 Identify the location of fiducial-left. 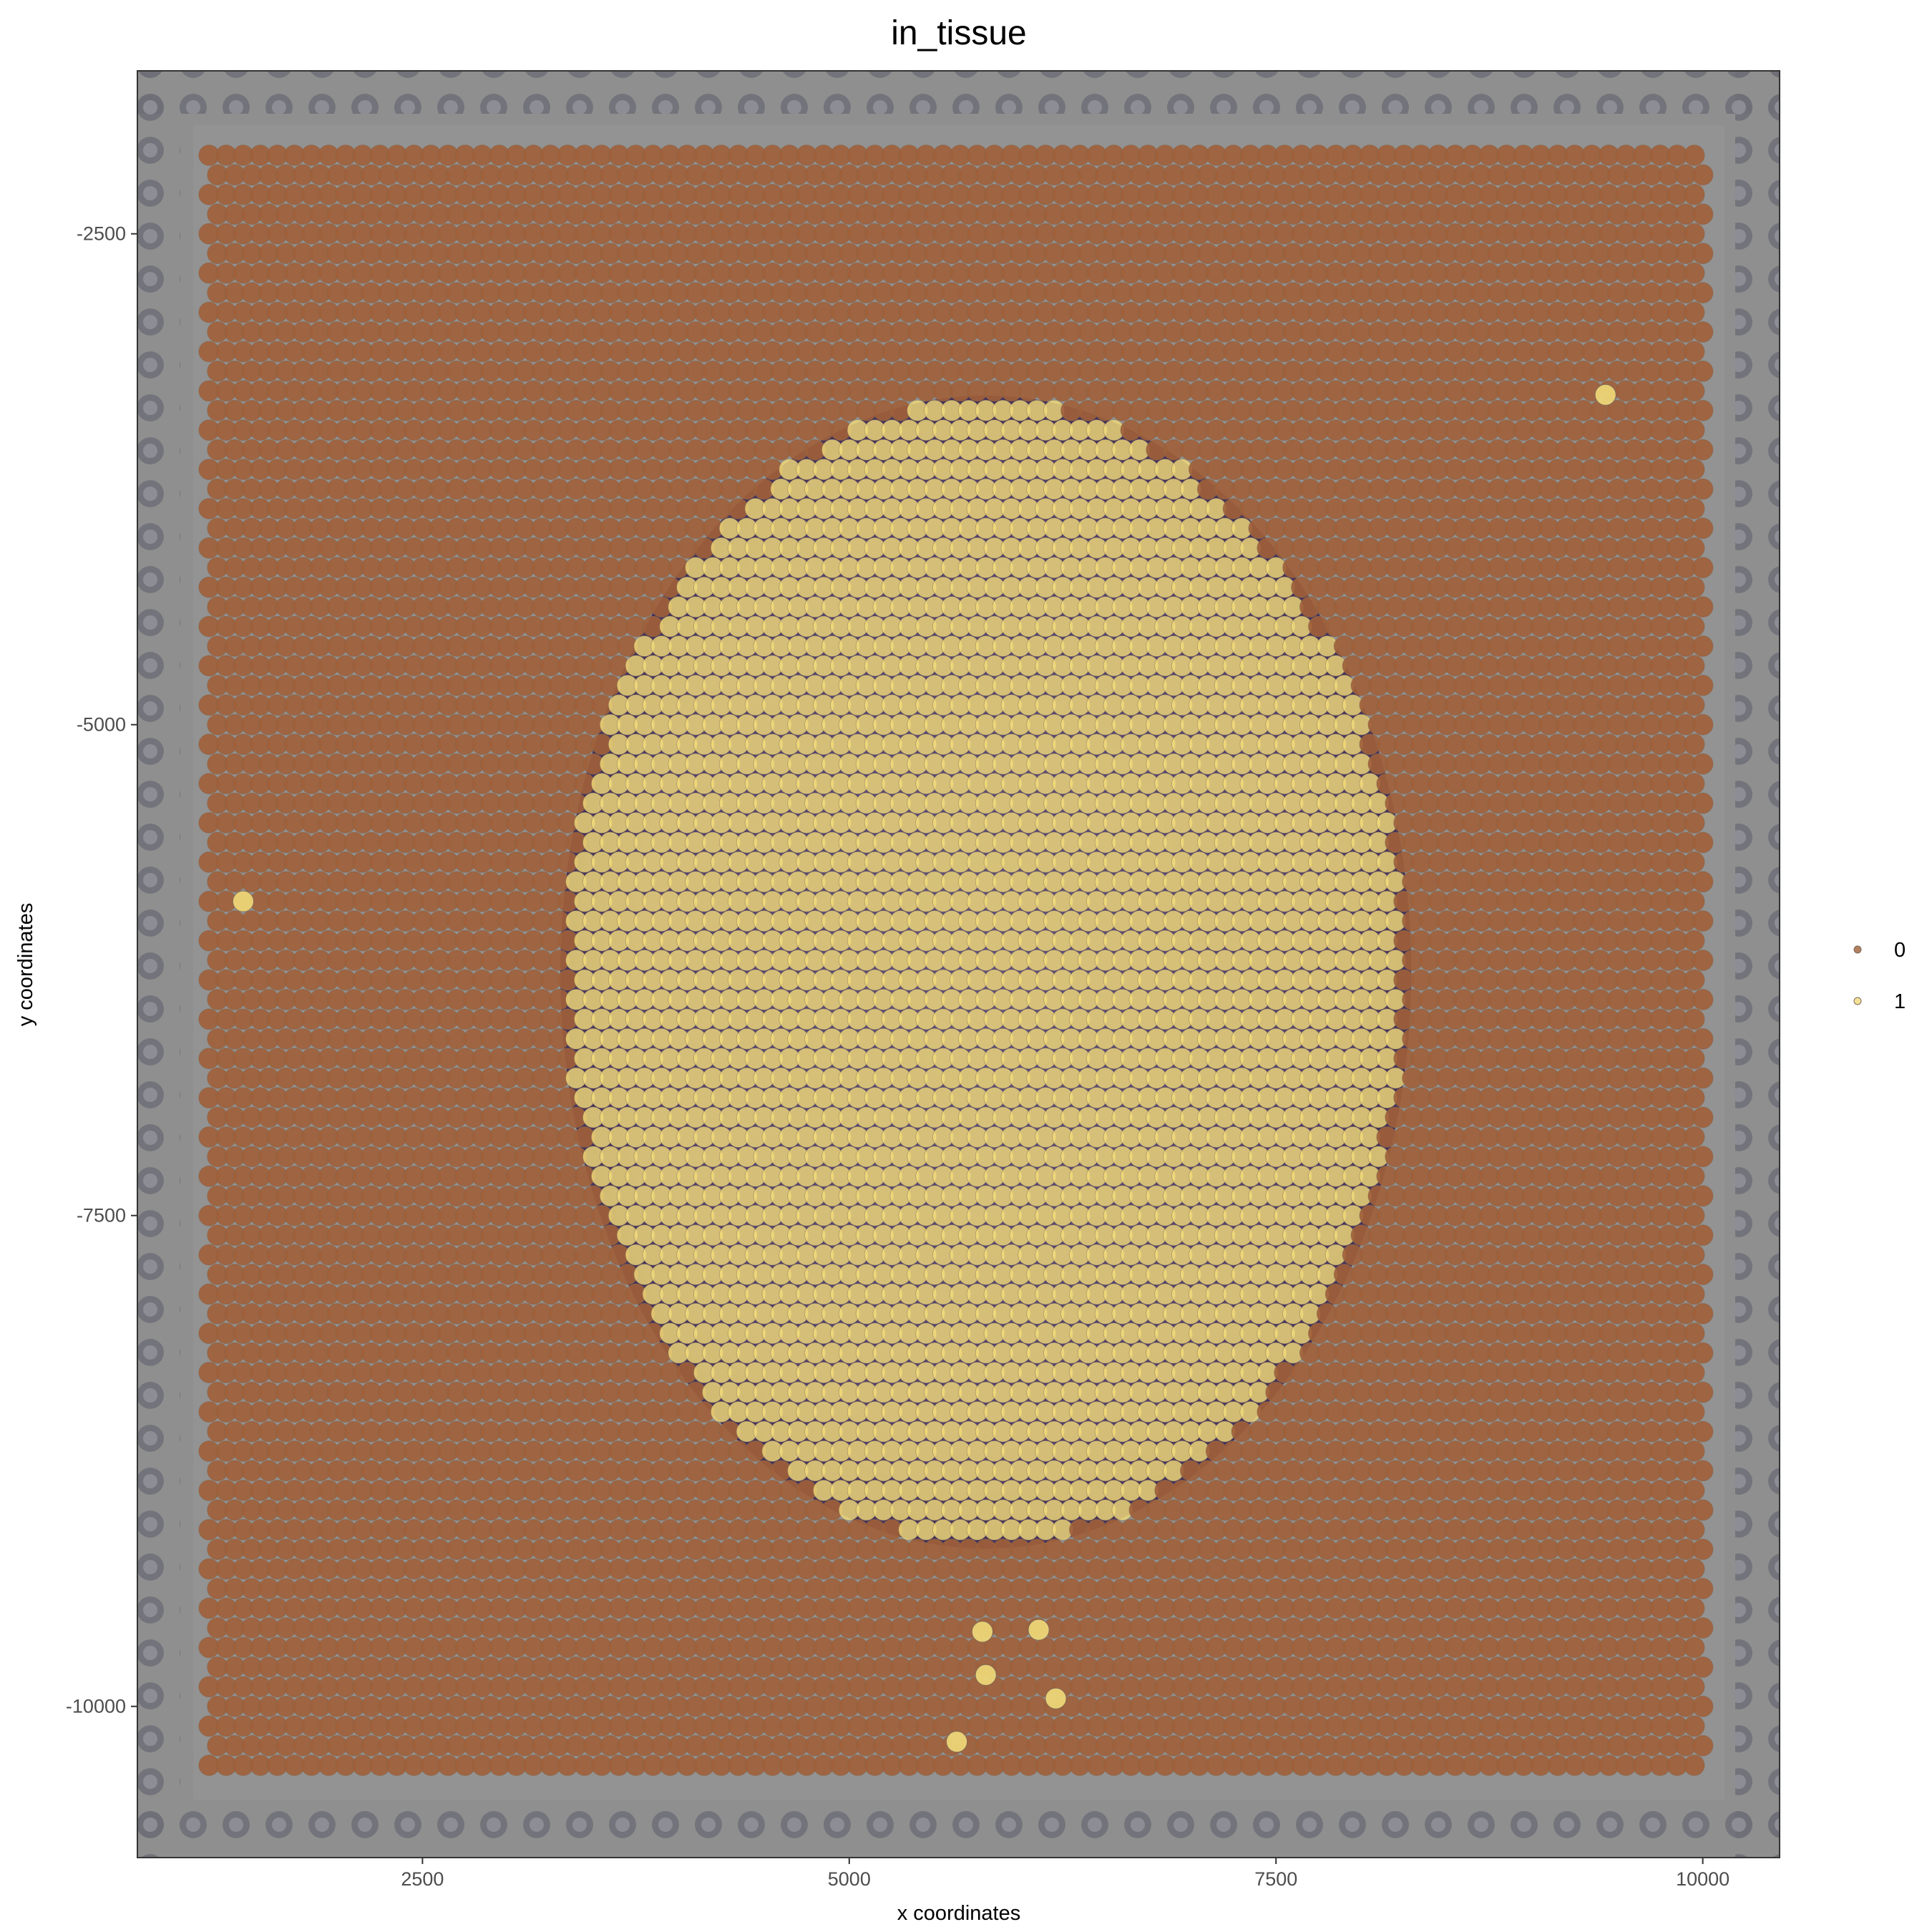
(158, 964).